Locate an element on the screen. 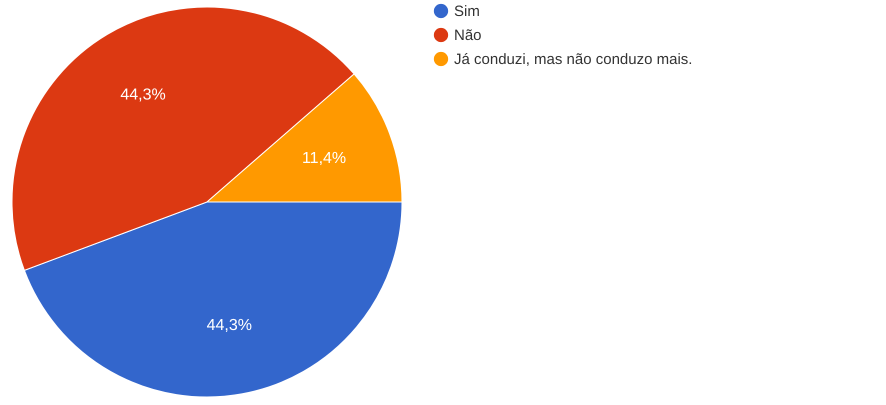 Image resolution: width=886 pixels, height=405 pixels. legend-label: Sim is located at coordinates (467, 11).